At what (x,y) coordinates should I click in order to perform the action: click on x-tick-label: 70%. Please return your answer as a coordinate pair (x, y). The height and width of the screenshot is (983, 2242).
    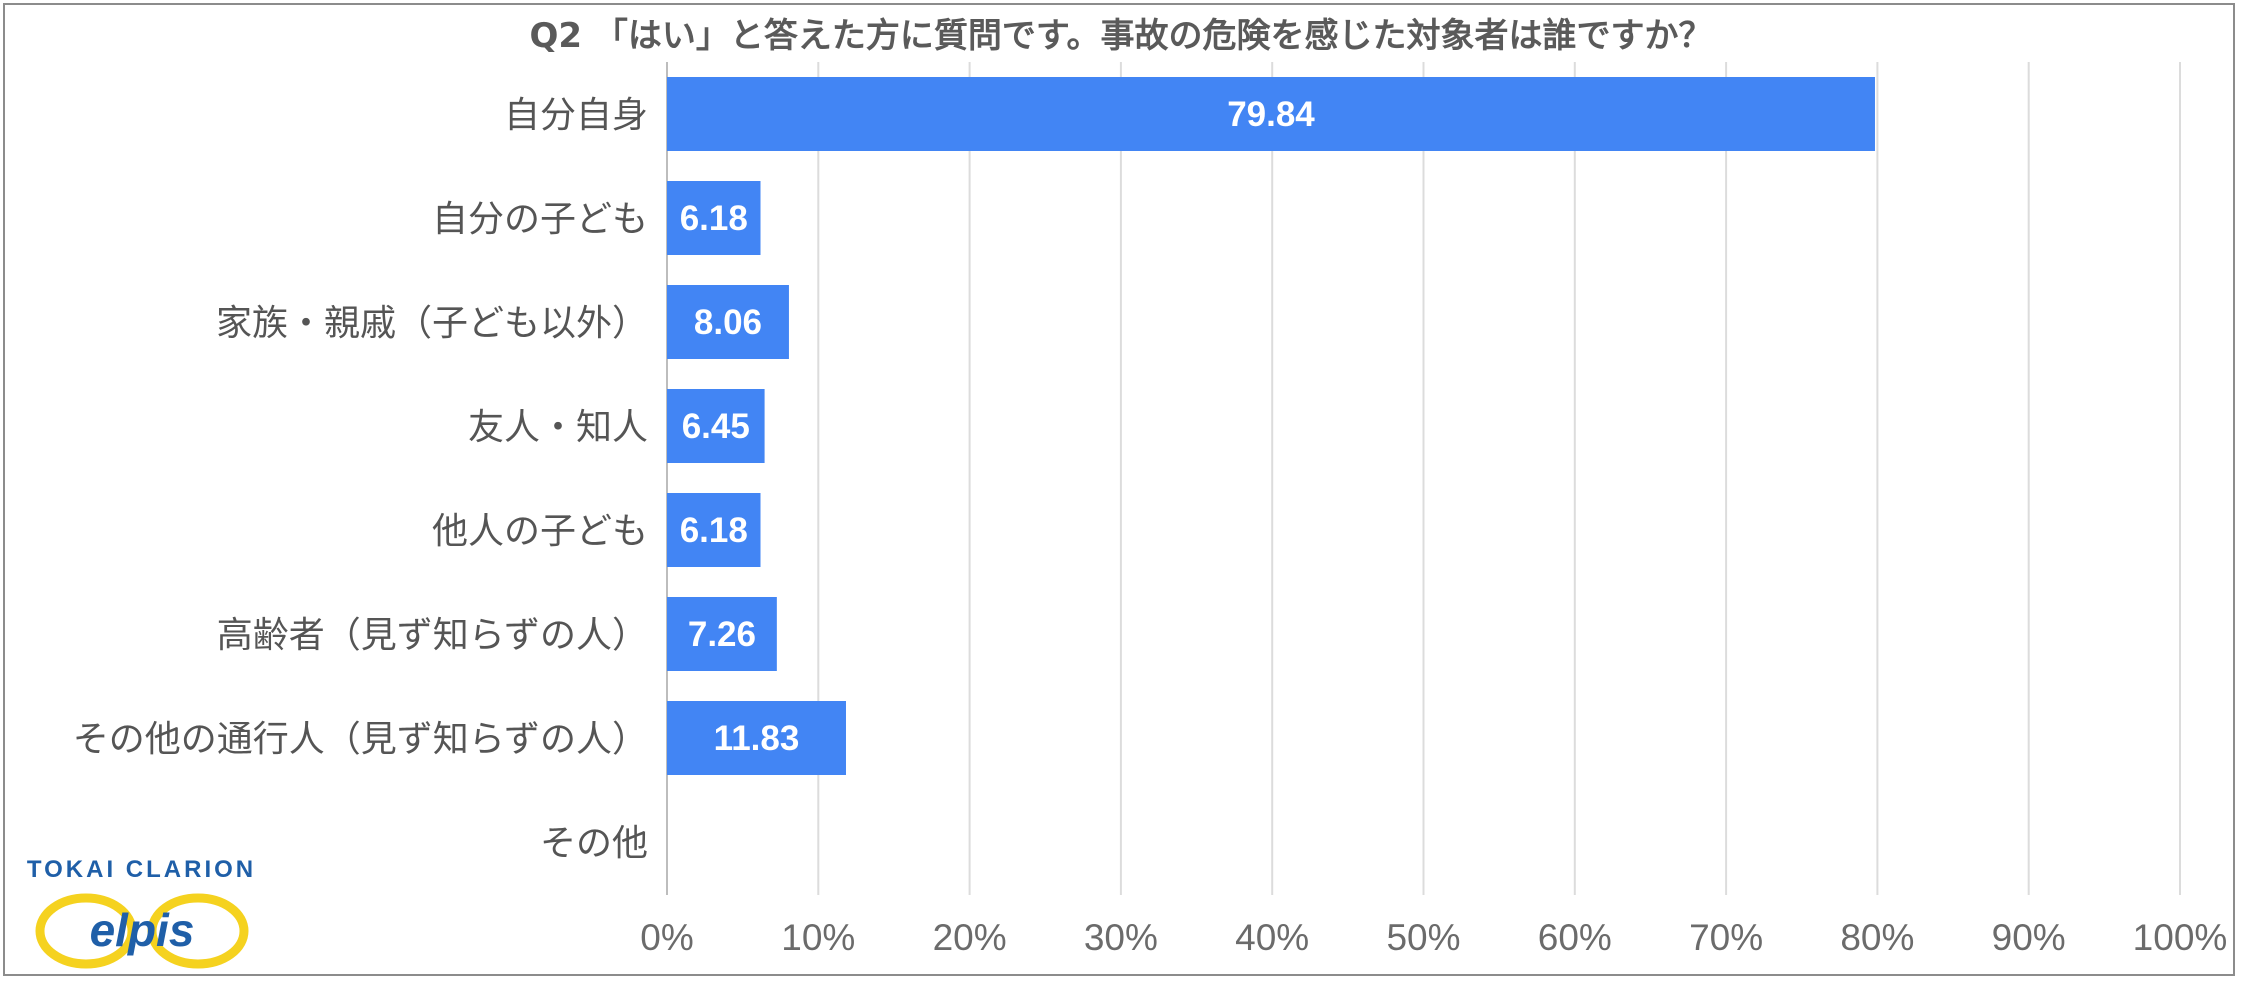
    Looking at the image, I should click on (1726, 937).